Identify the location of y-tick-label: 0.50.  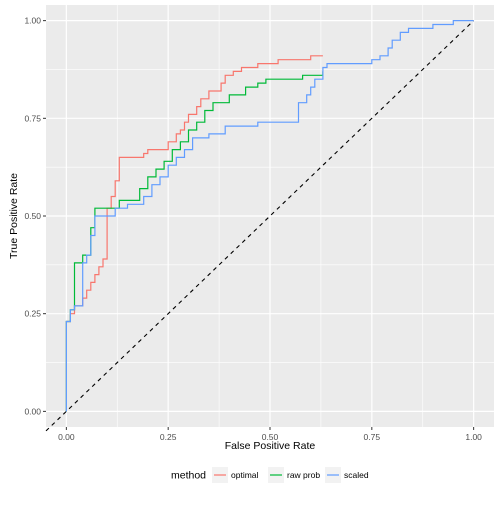
(32, 216).